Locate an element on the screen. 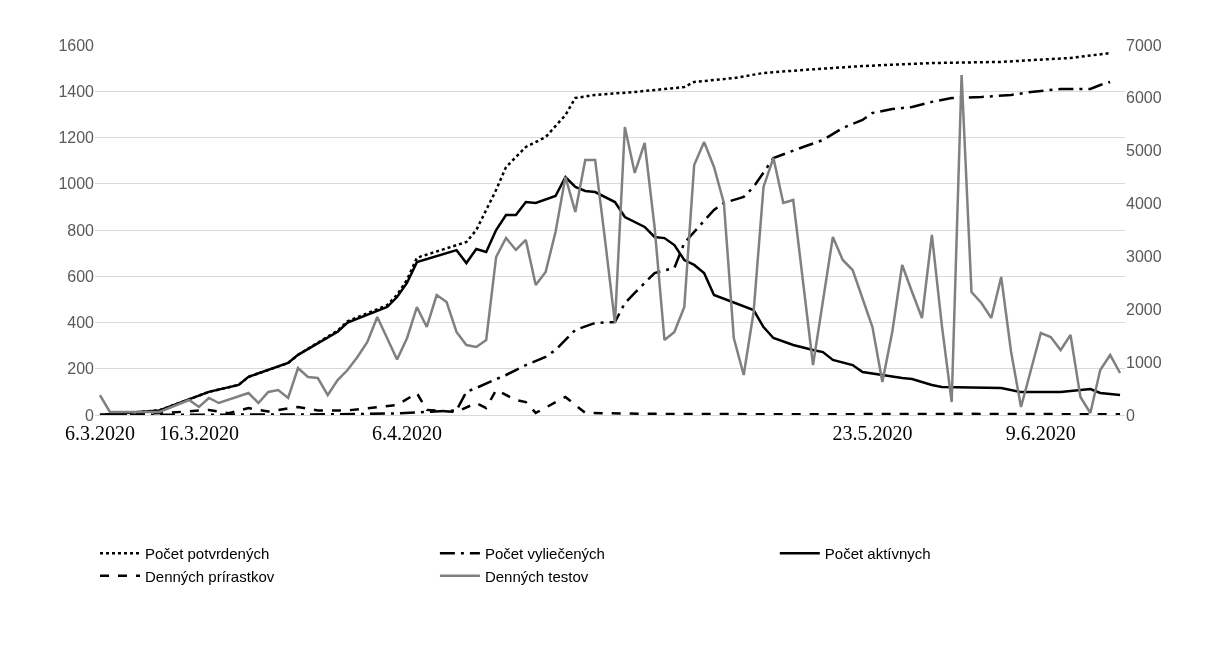 The height and width of the screenshot is (659, 1210). y-tick-label: 400 is located at coordinates (81, 323).